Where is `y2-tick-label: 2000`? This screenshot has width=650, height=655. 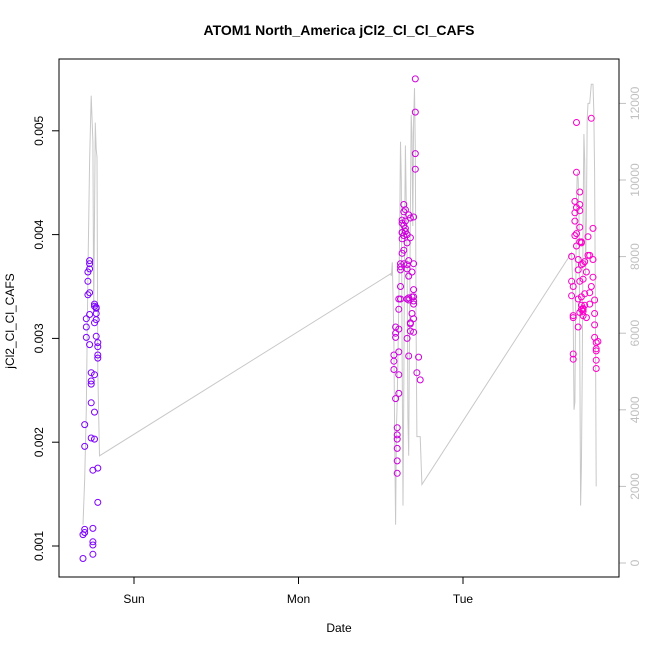
y2-tick-label: 2000 is located at coordinates (635, 486).